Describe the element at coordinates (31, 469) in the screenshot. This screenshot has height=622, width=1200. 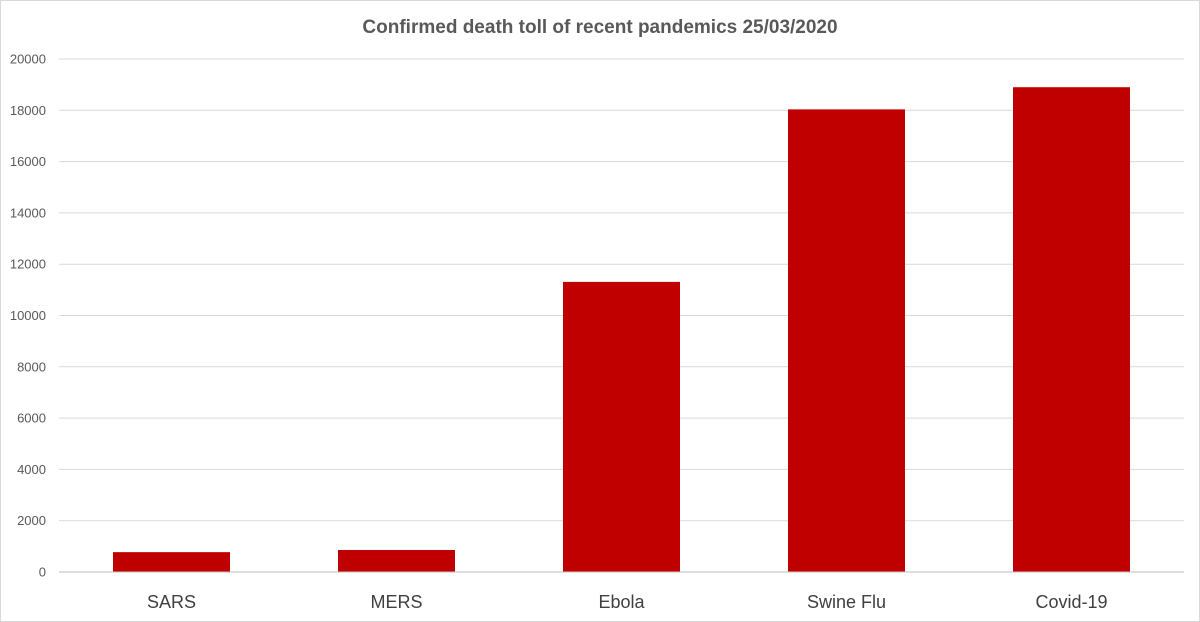
I see `y-tick-label: 4000` at that location.